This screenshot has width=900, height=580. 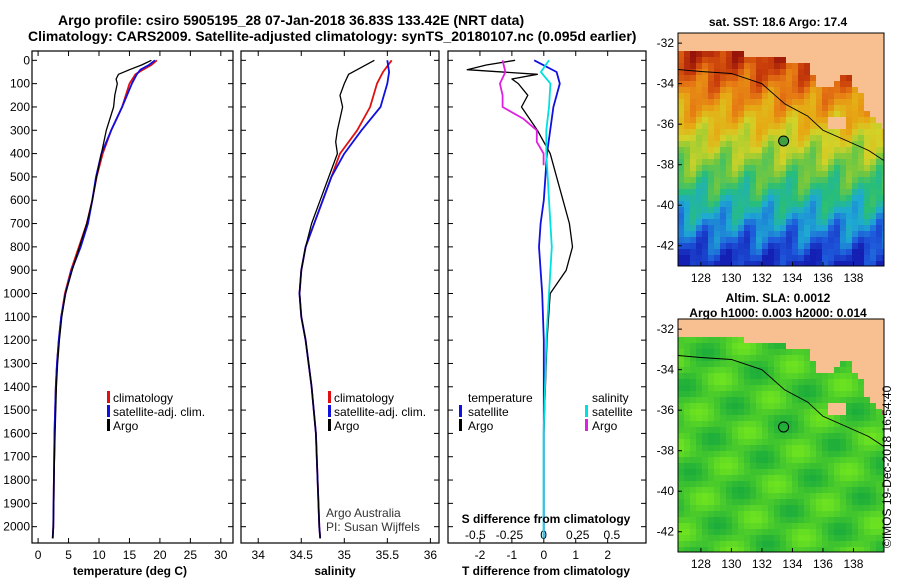 I want to click on x-tick-label: 35.5, so click(x=388, y=555).